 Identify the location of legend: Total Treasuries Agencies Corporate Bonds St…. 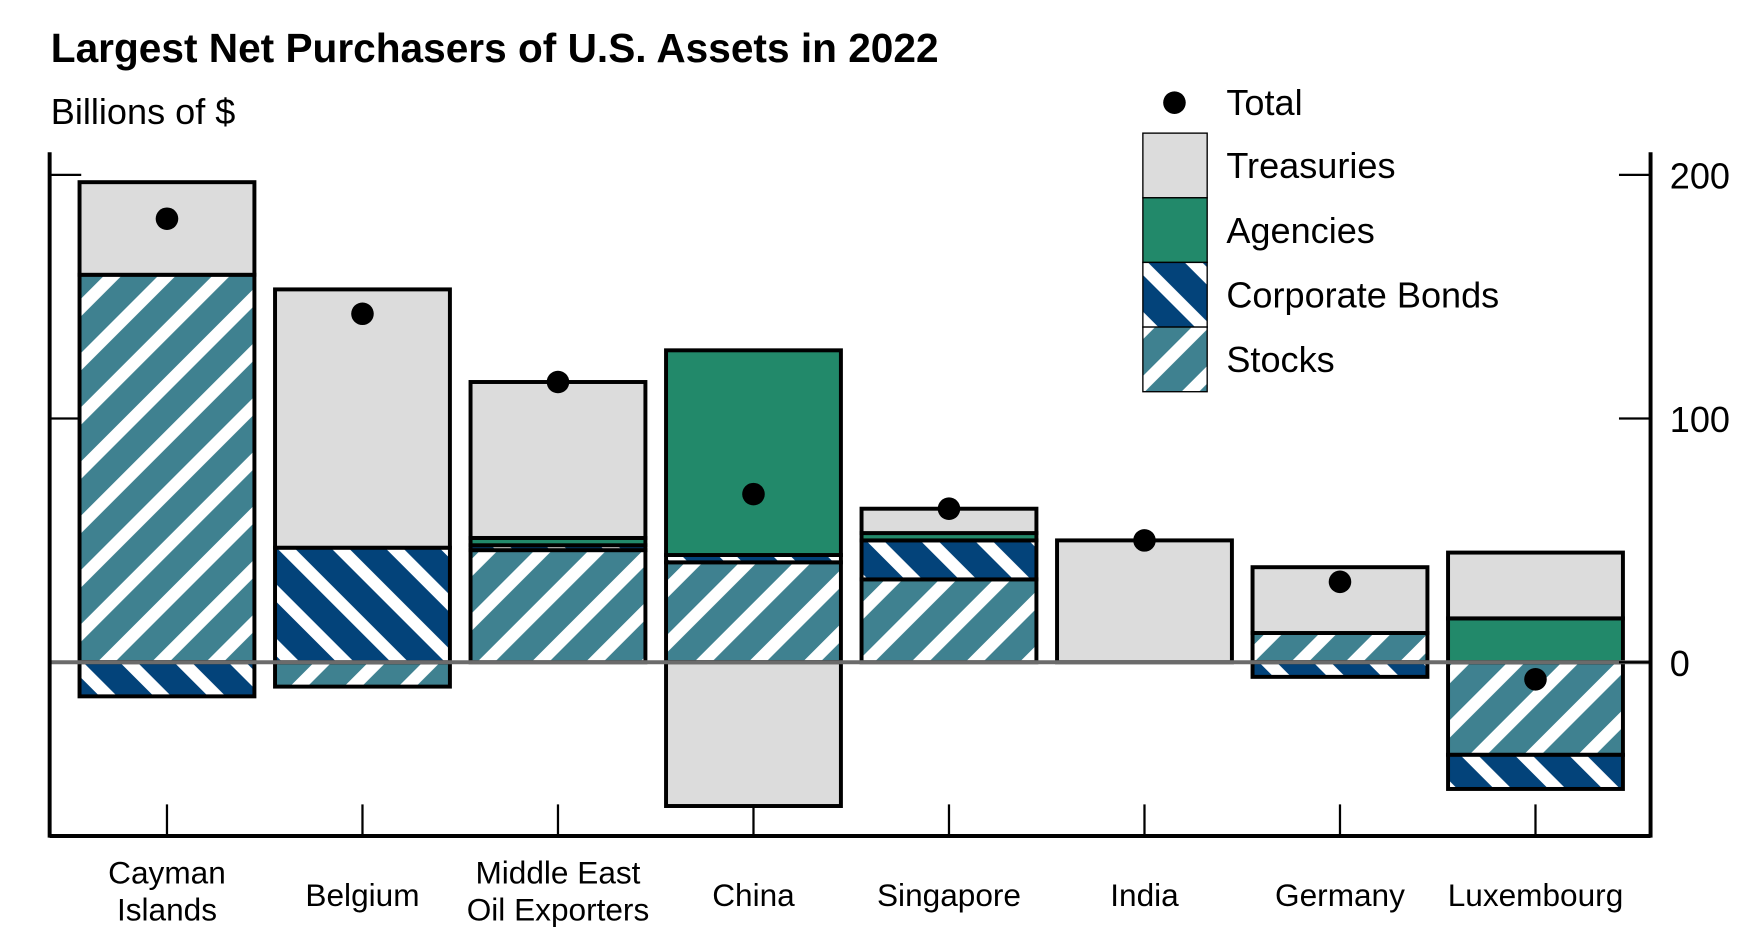
(1320, 237).